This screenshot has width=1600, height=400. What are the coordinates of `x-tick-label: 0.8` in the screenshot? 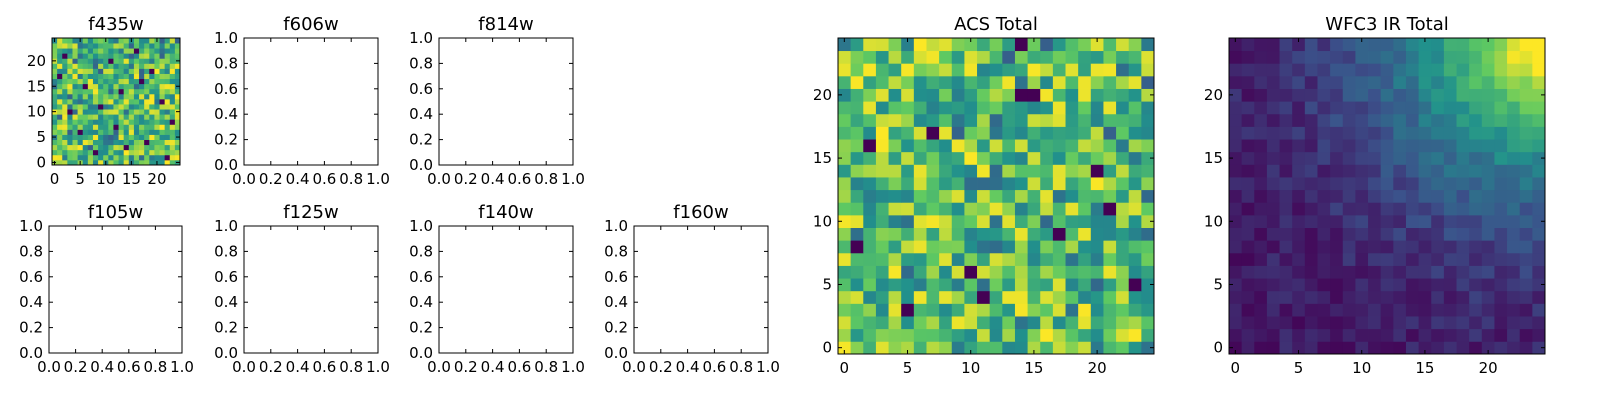 It's located at (155, 367).